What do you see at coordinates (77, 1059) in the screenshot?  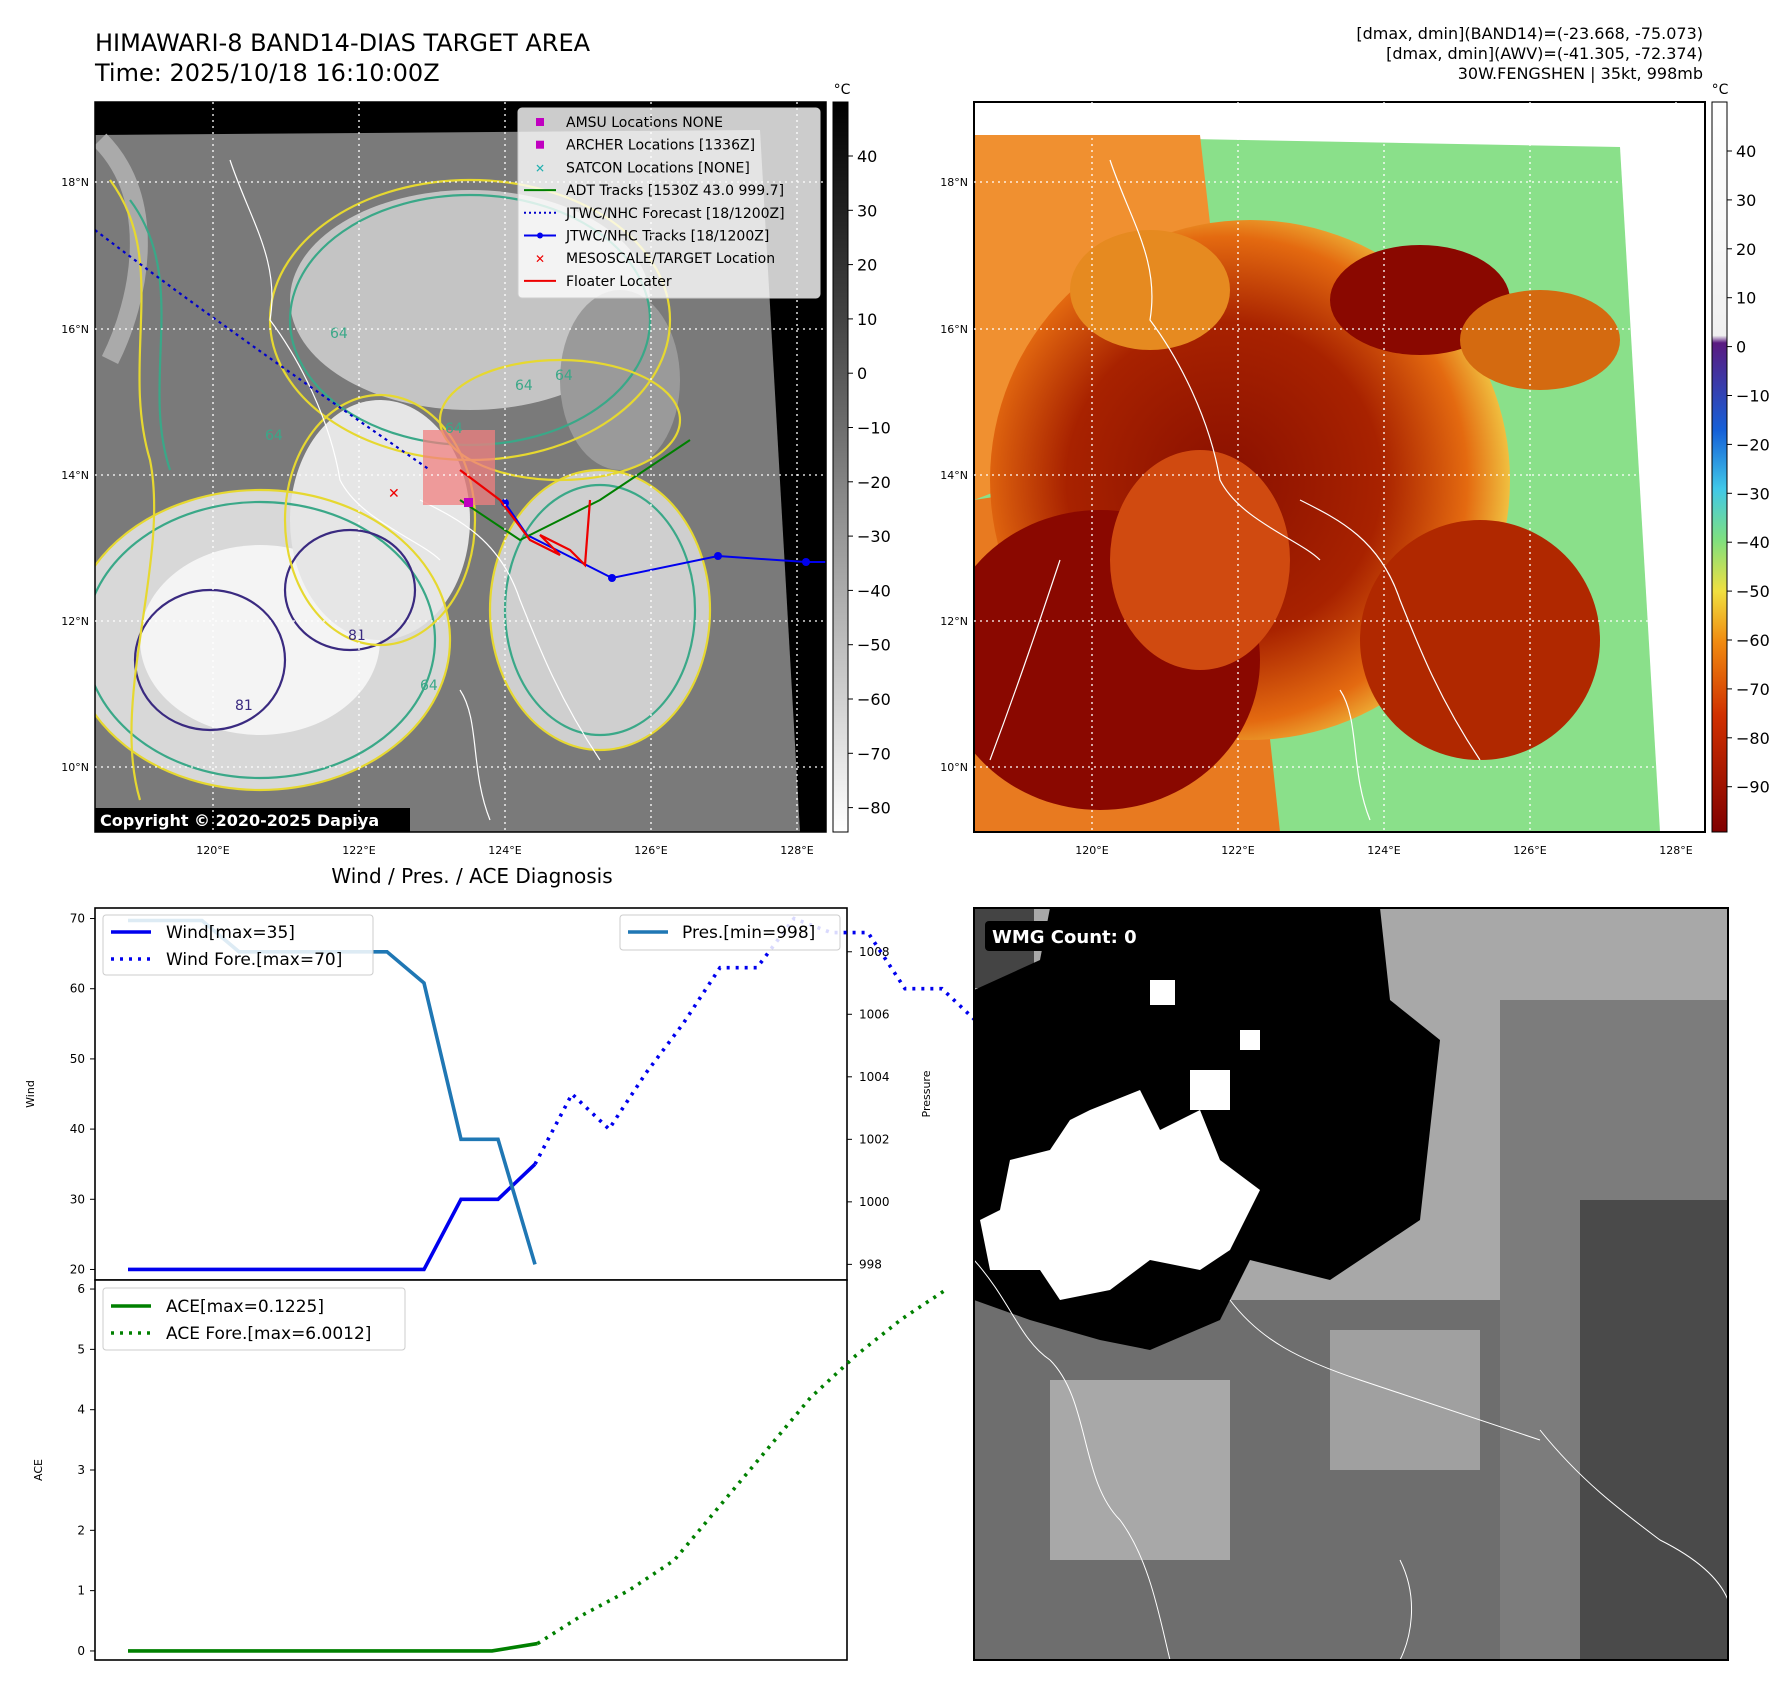 I see `y-tick-label: 50` at bounding box center [77, 1059].